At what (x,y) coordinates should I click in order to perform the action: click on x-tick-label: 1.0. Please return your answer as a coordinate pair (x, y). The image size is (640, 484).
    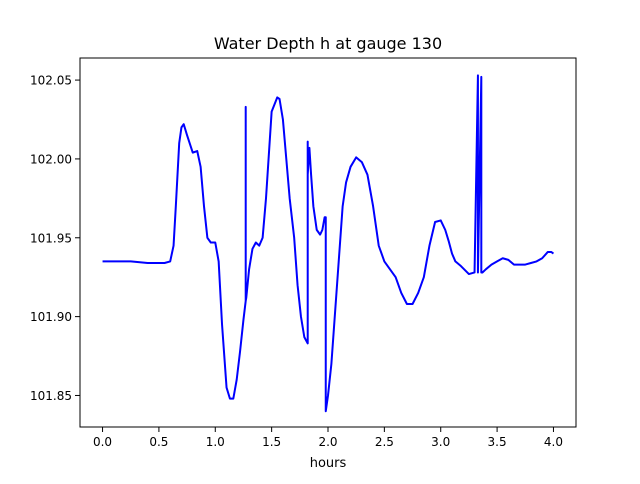
    Looking at the image, I should click on (215, 442).